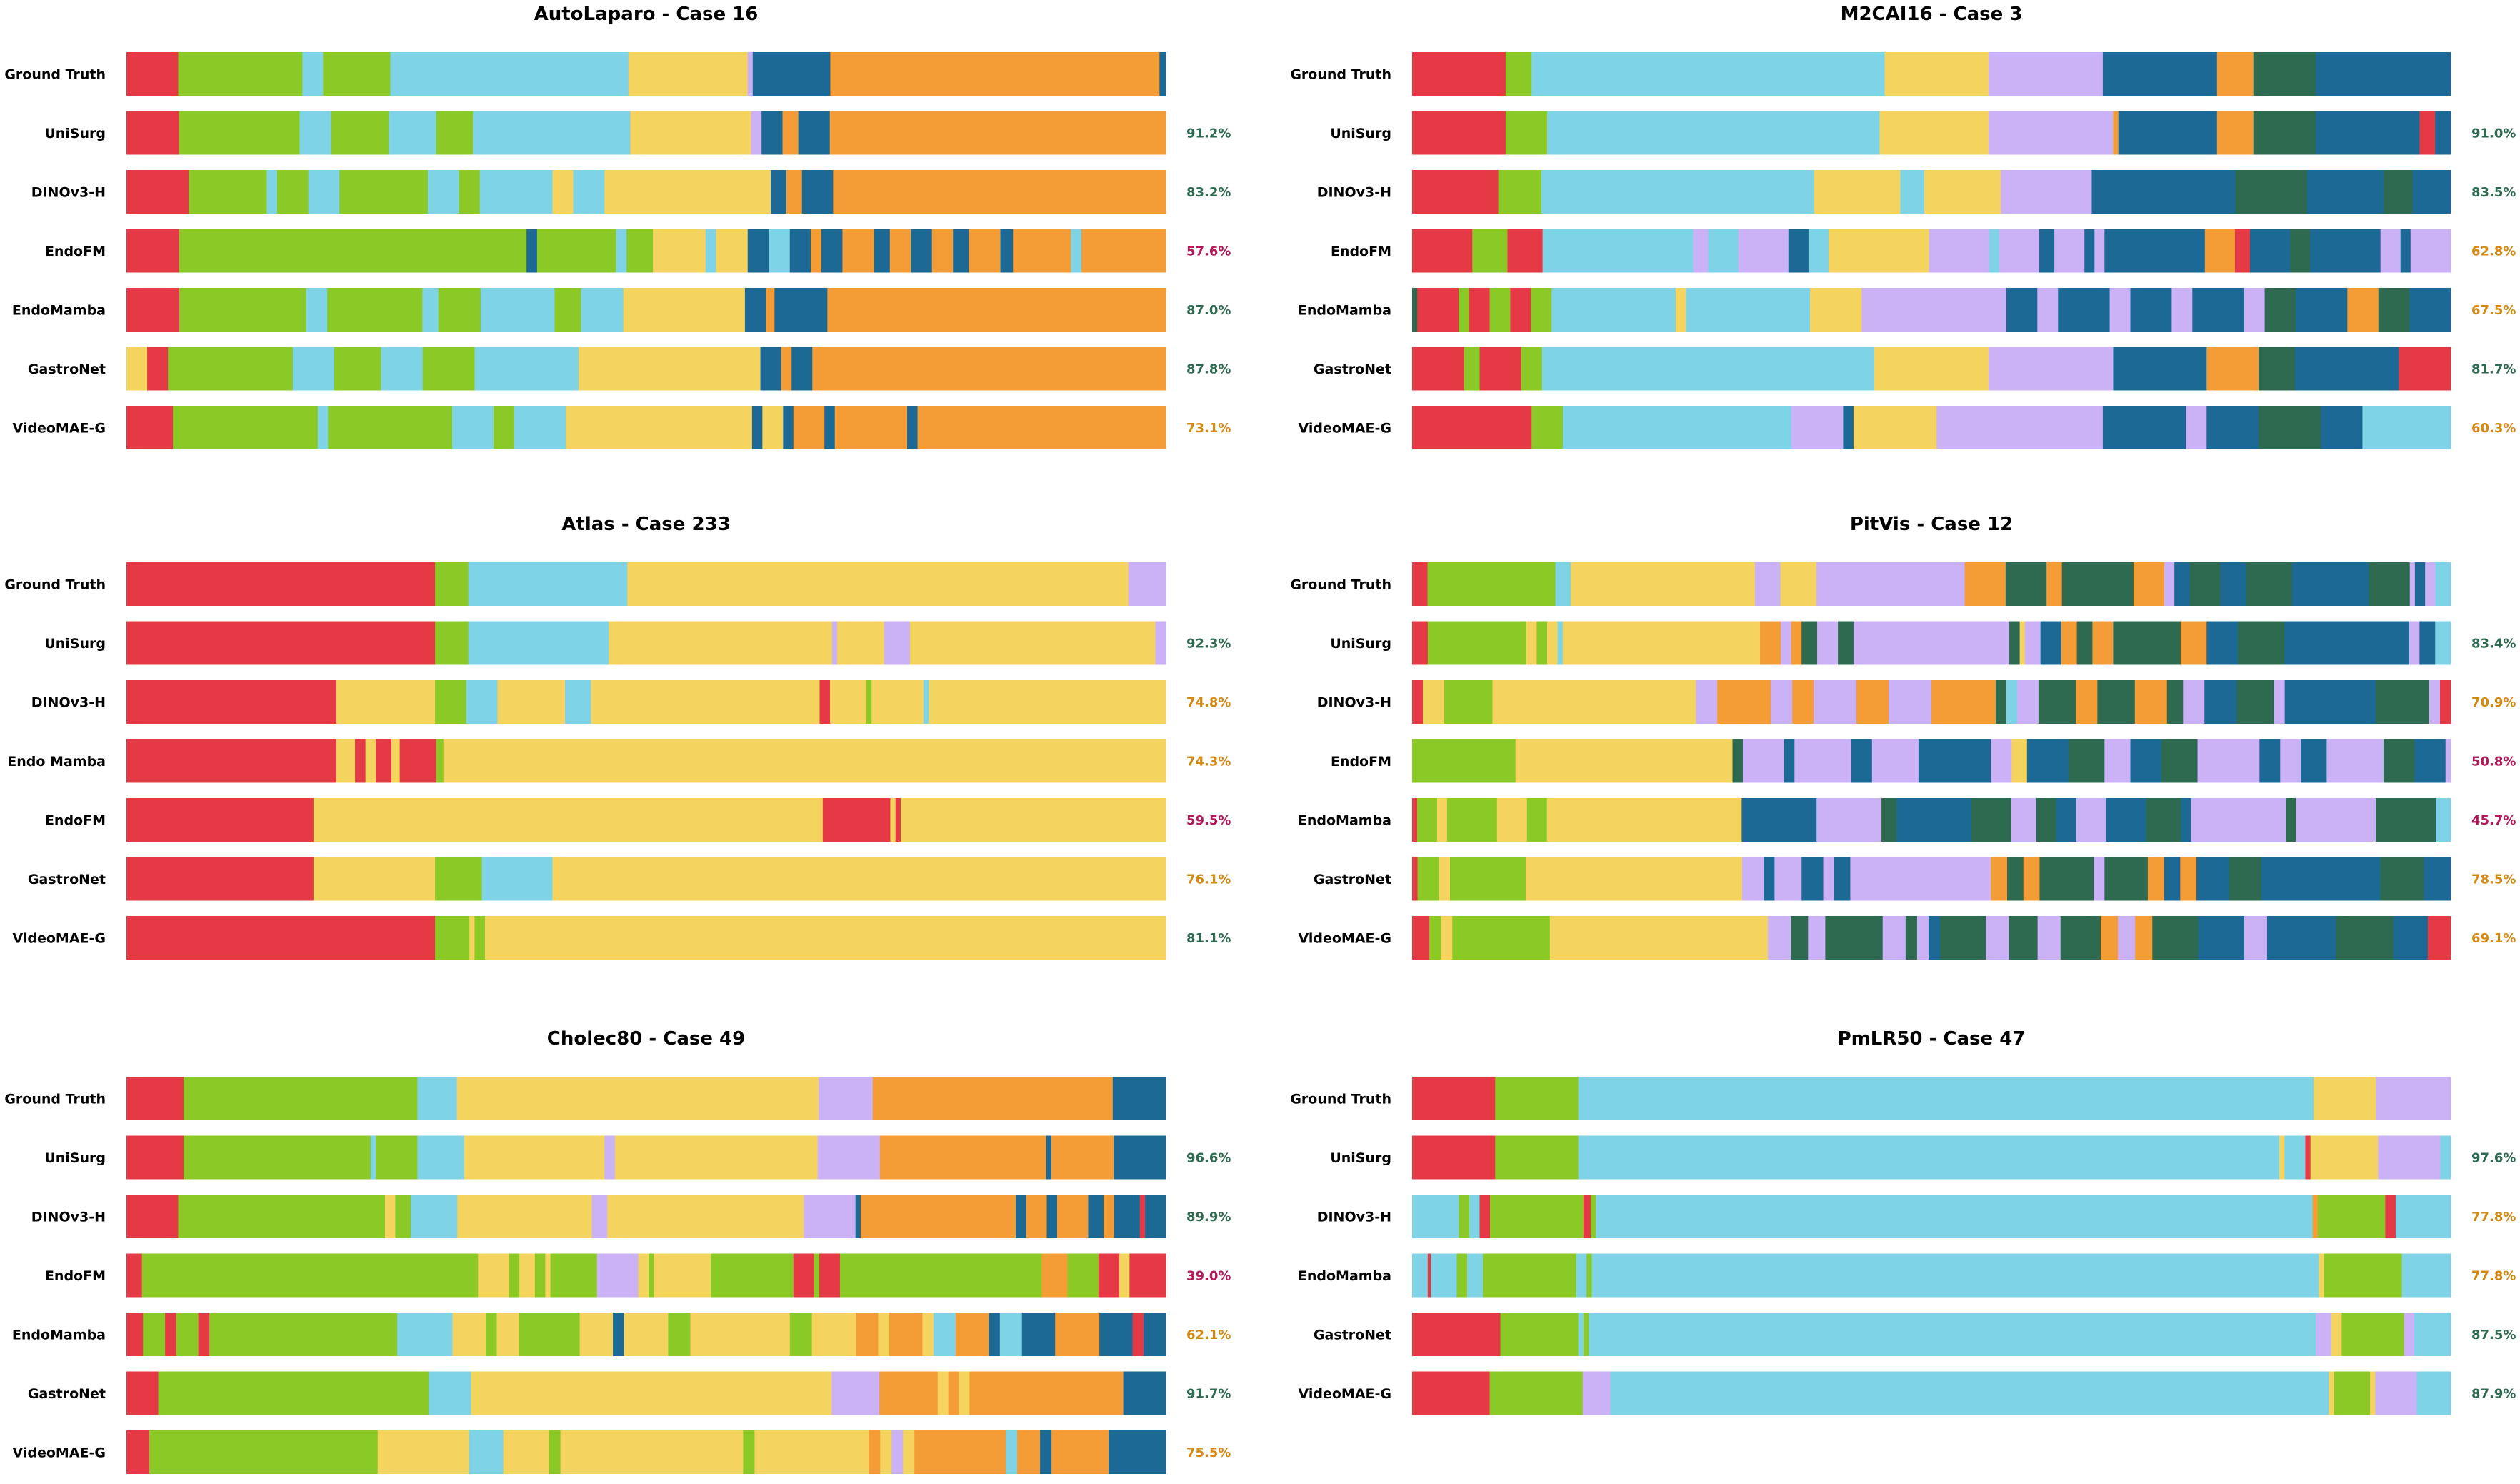 The image size is (2520, 1484). What do you see at coordinates (1345, 429) in the screenshot?
I see `row-label: VideoMAE-G` at bounding box center [1345, 429].